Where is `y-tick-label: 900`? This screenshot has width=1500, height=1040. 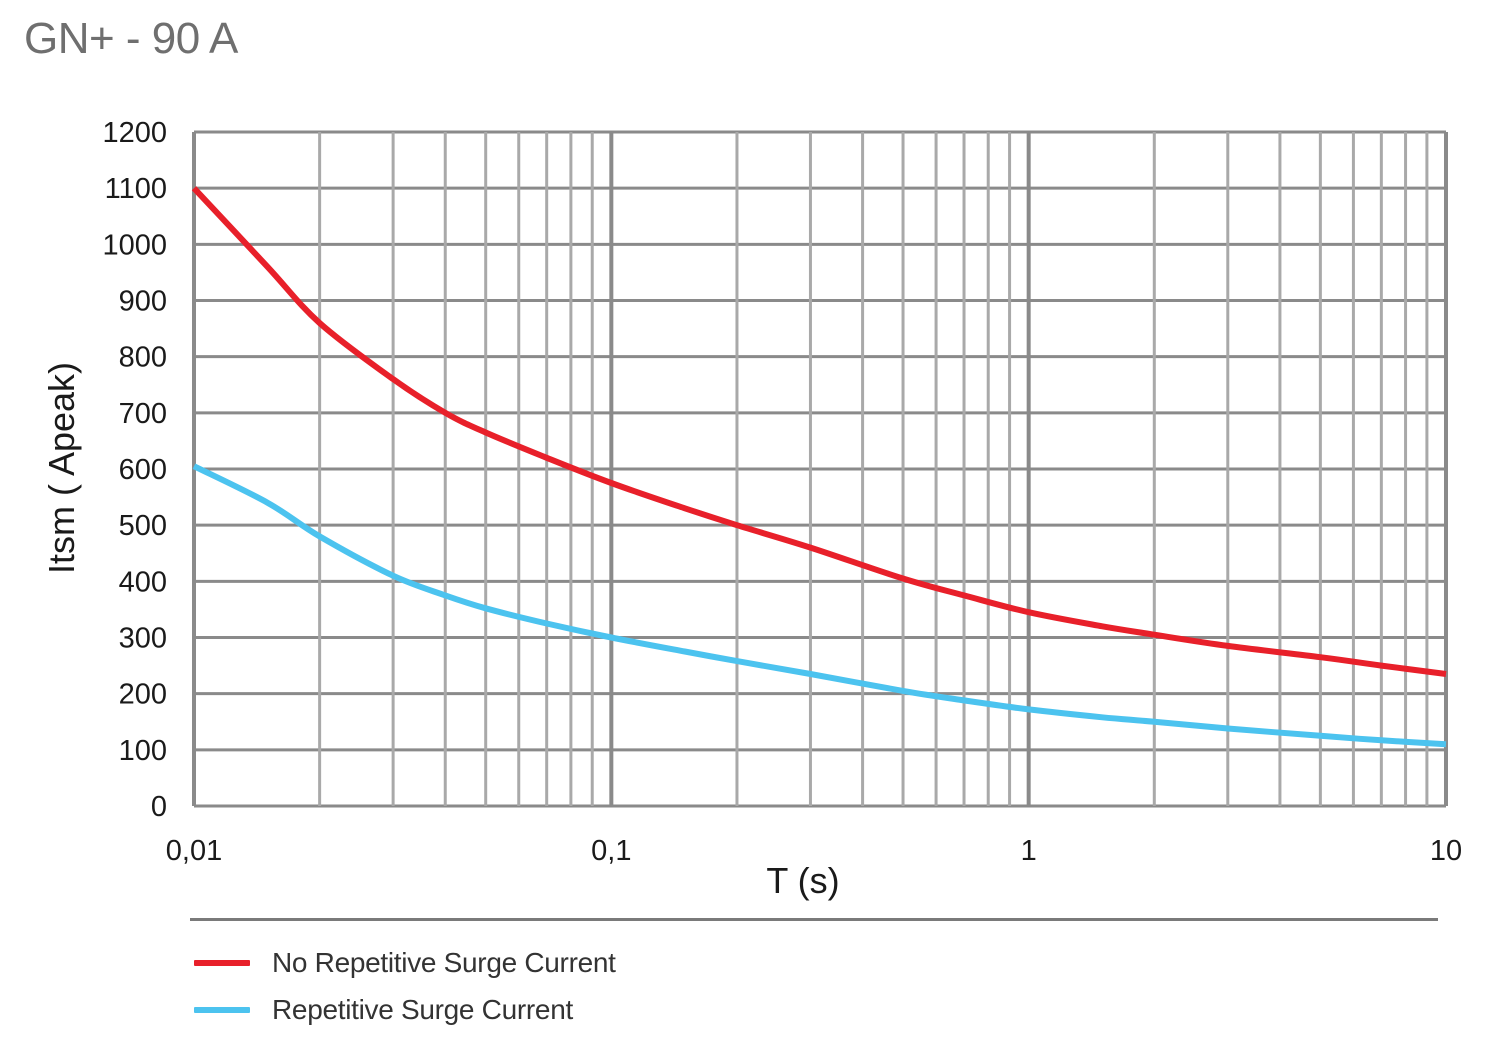 y-tick-label: 900 is located at coordinates (143, 302).